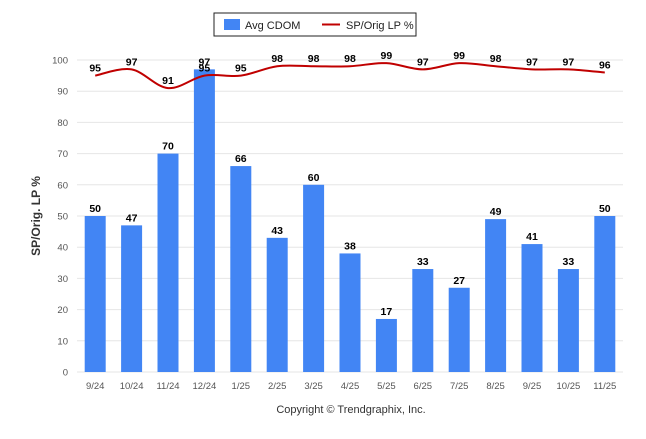  Describe the element at coordinates (532, 237) in the screenshot. I see `bar-value-label: 41` at that location.